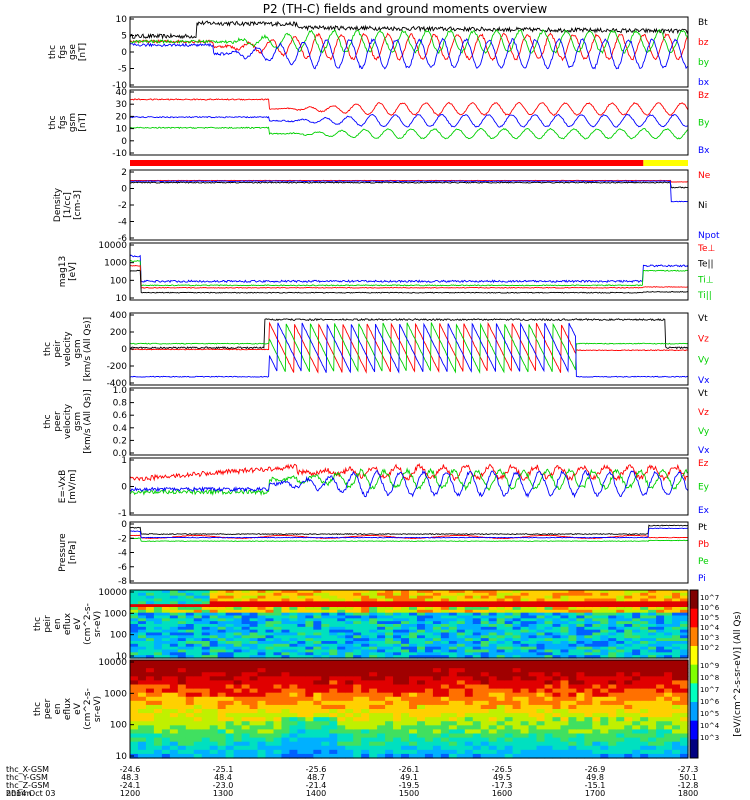 Image resolution: width=750 pixels, height=800 pixels. What do you see at coordinates (704, 296) in the screenshot?
I see `legend-entry: Ti||` at bounding box center [704, 296].